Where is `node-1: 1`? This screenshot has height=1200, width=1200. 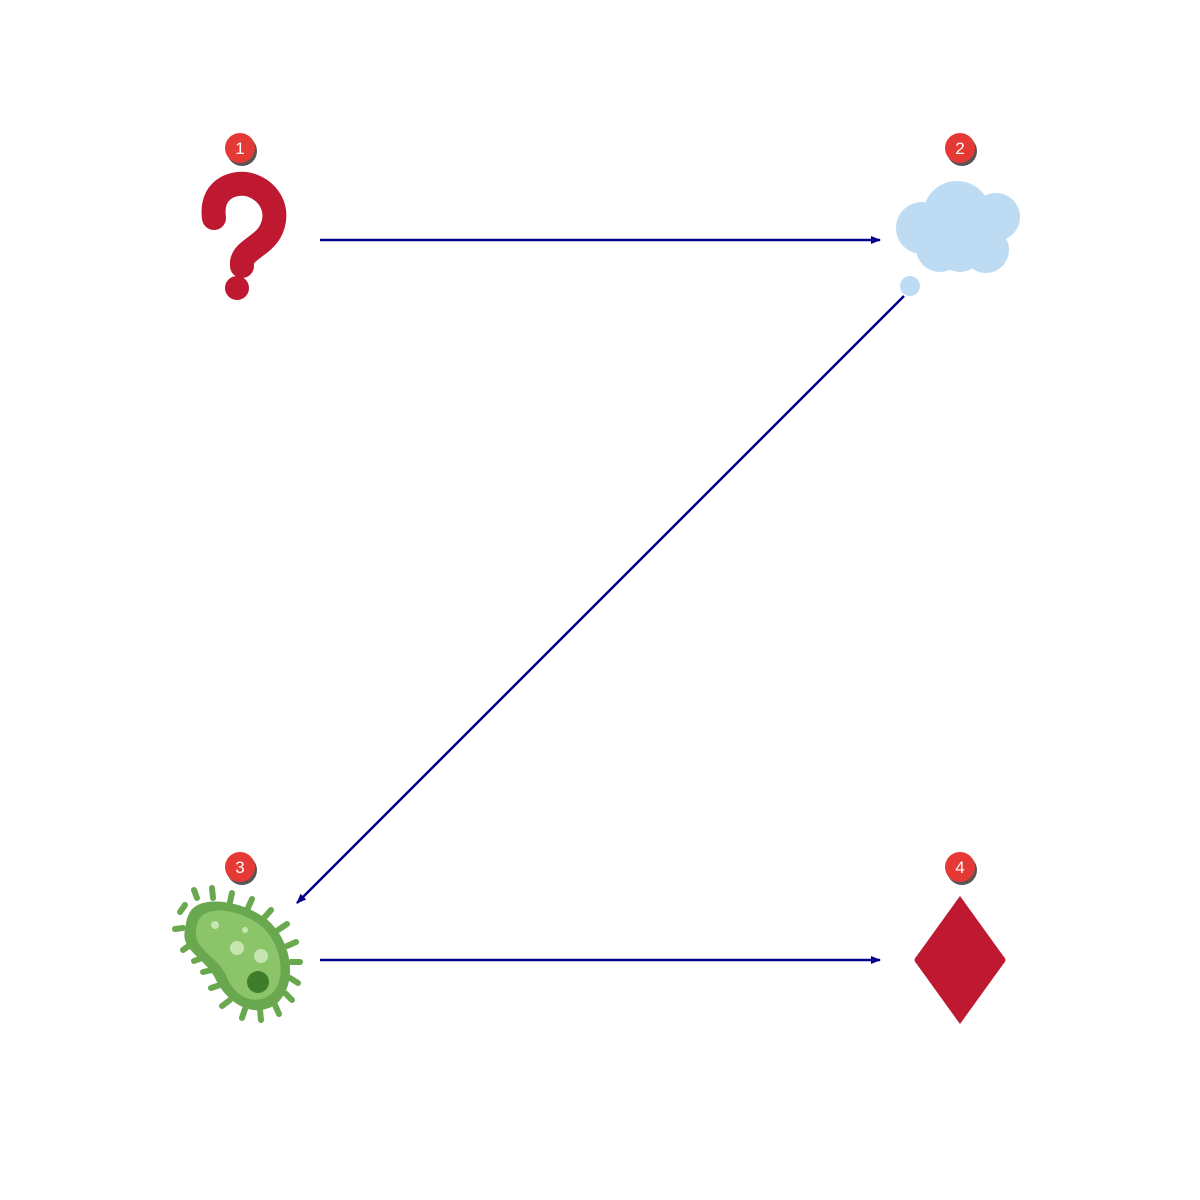 node-1: 1 is located at coordinates (244, 216).